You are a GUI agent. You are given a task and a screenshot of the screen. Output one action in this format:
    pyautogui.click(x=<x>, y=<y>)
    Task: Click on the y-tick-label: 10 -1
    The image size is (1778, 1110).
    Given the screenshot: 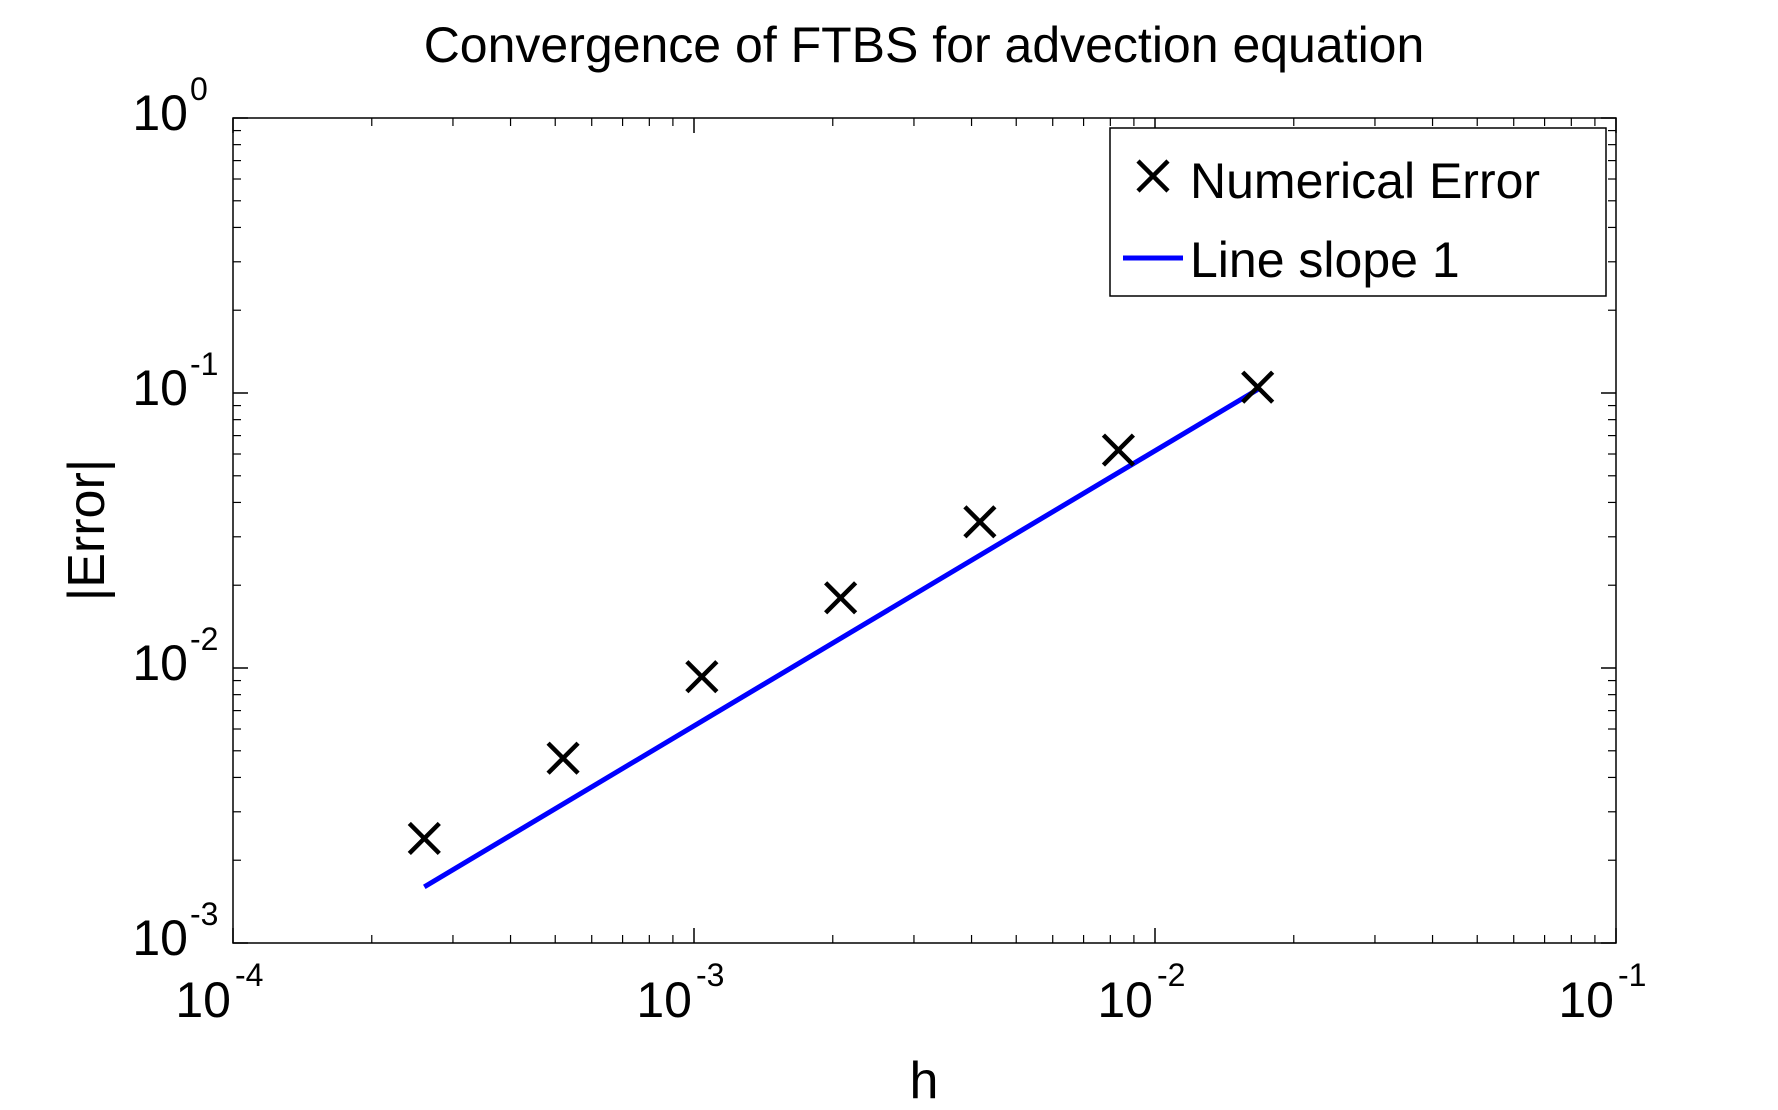 What is the action you would take?
    pyautogui.click(x=175, y=381)
    